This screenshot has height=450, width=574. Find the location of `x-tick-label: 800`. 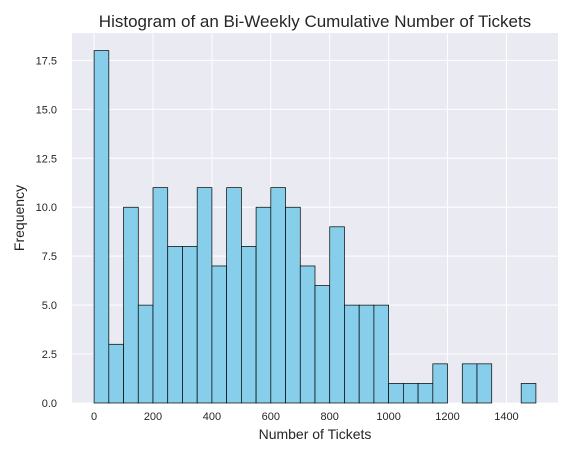

x-tick-label: 800 is located at coordinates (330, 417).